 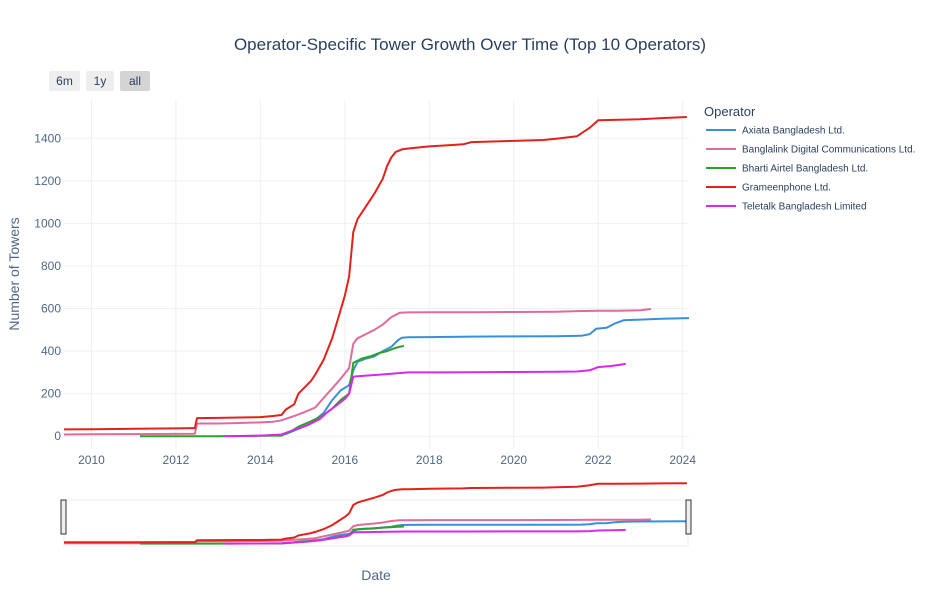 I want to click on range-button-1y-label: 1y, so click(x=100, y=81).